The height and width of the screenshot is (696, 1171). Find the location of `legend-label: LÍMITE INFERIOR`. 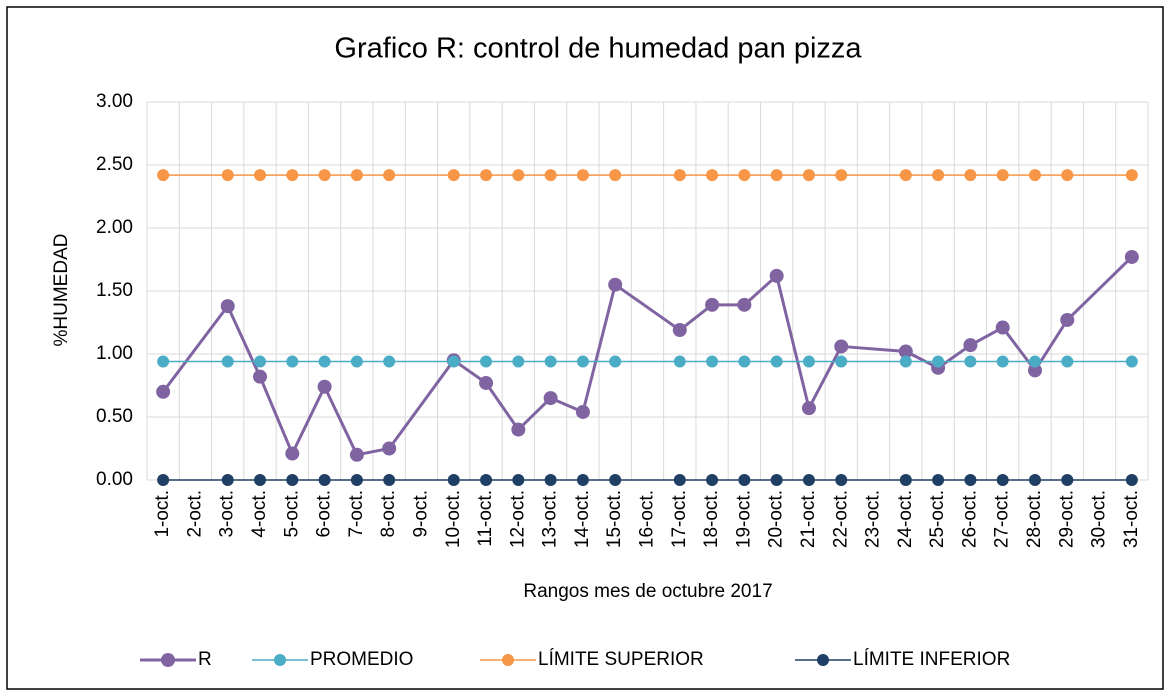

legend-label: LÍMITE INFERIOR is located at coordinates (931, 659).